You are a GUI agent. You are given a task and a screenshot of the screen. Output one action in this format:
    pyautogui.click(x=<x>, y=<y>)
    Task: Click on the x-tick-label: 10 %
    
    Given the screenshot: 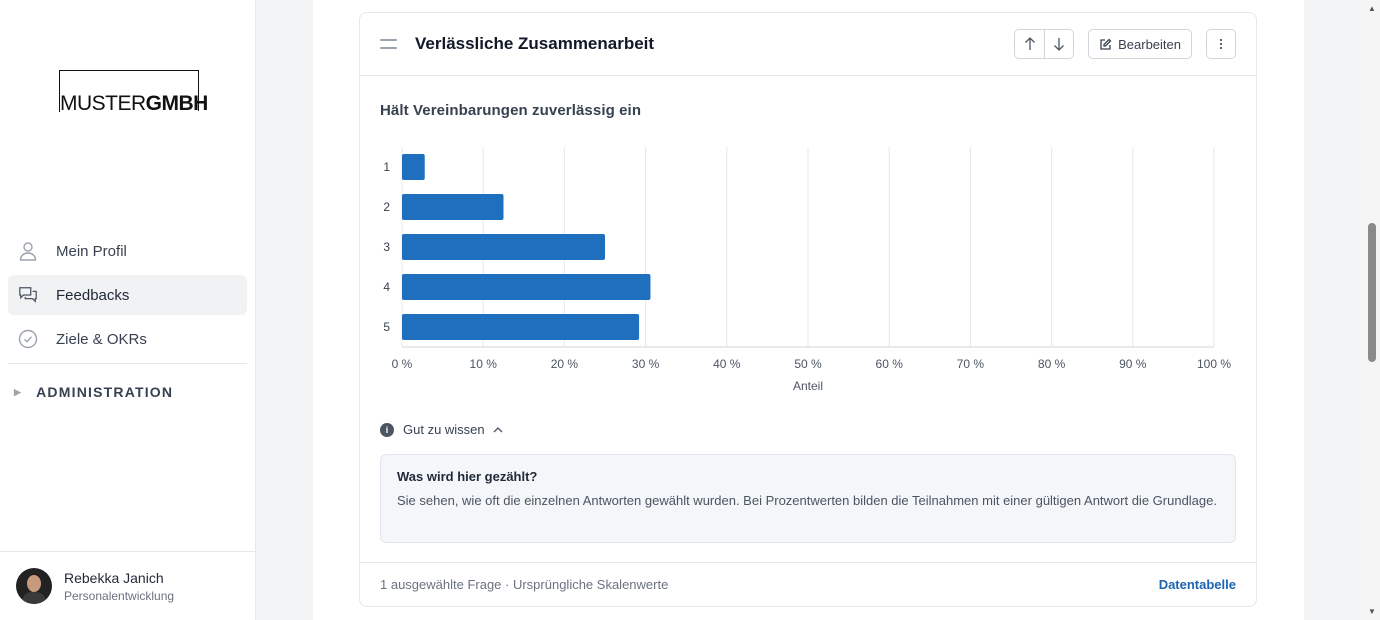 What is the action you would take?
    pyautogui.click(x=484, y=364)
    